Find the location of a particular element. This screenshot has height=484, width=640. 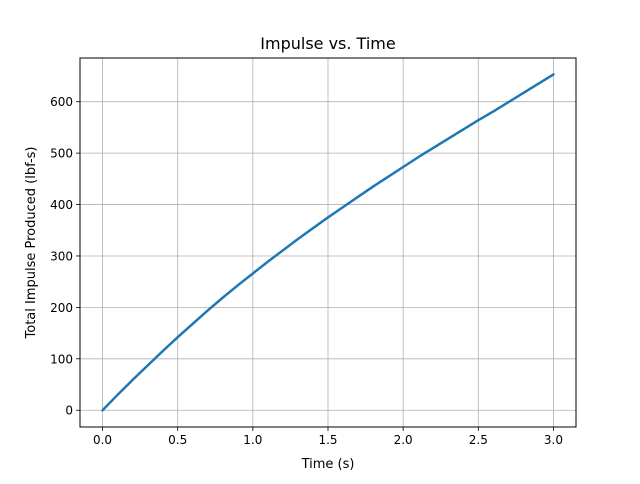

x-tick-label: 3.0 is located at coordinates (553, 440).